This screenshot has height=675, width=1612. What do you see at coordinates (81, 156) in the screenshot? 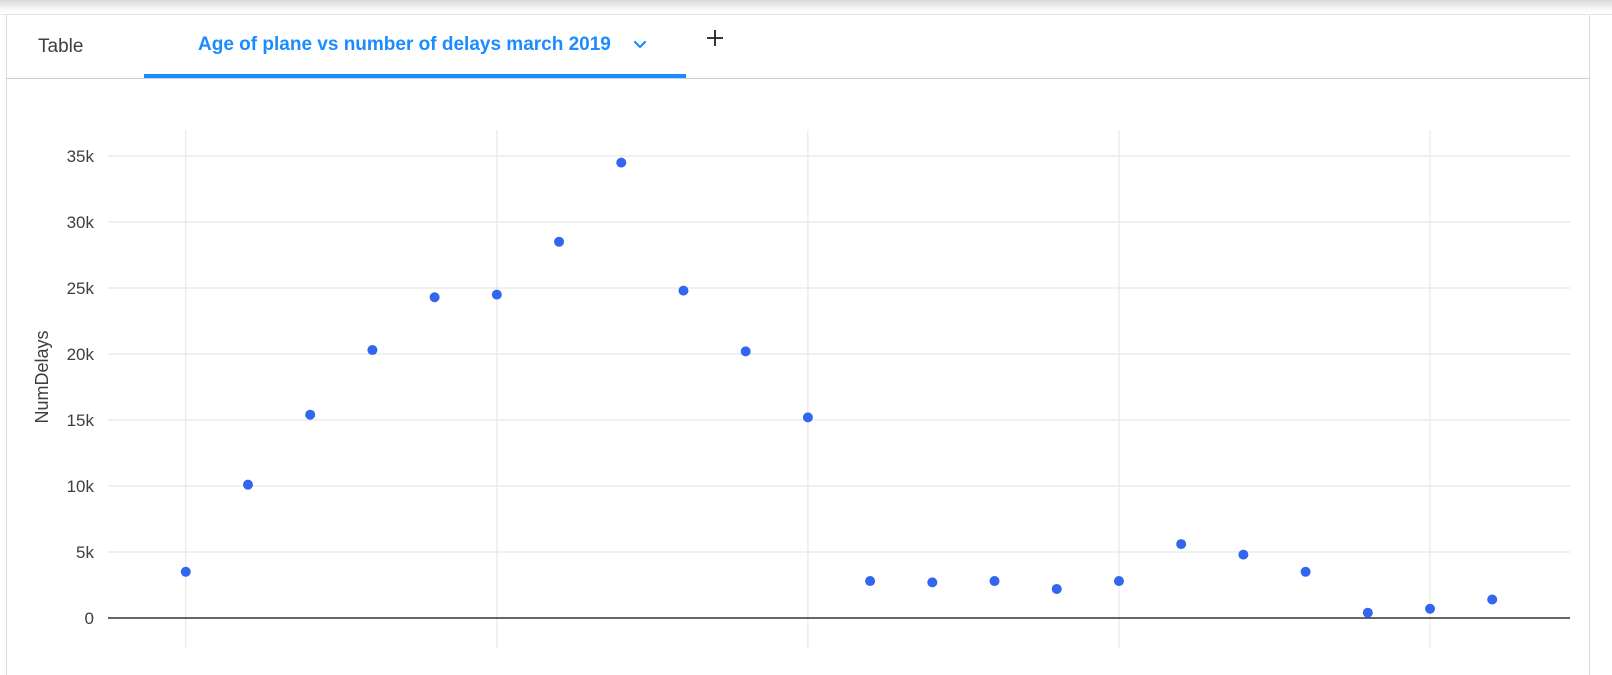
I see `y-tick-label: 35k` at bounding box center [81, 156].